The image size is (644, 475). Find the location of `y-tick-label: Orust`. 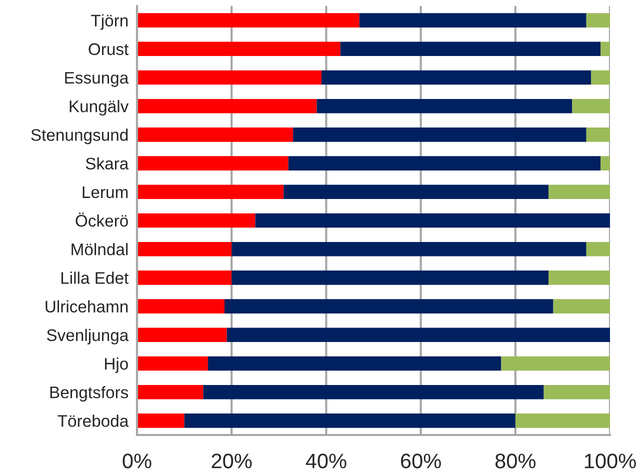

y-tick-label: Orust is located at coordinates (108, 49).